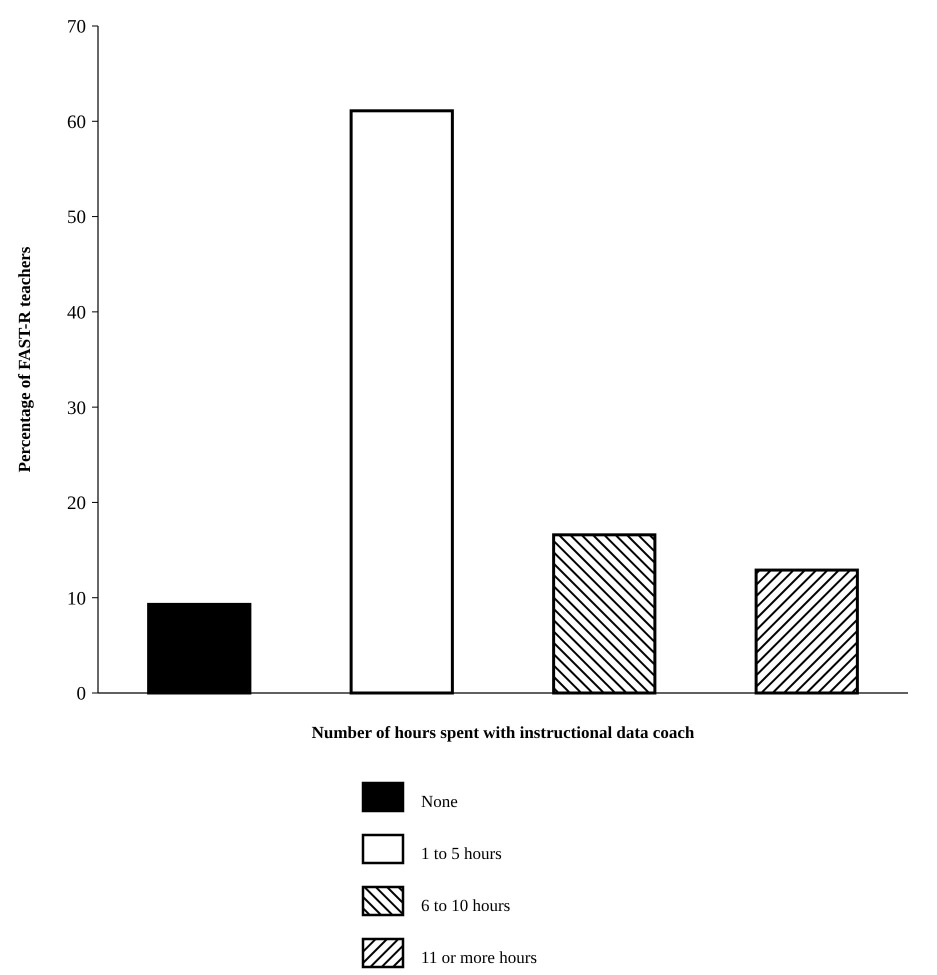 The width and height of the screenshot is (937, 975). I want to click on y-tick-label: 10, so click(76, 599).